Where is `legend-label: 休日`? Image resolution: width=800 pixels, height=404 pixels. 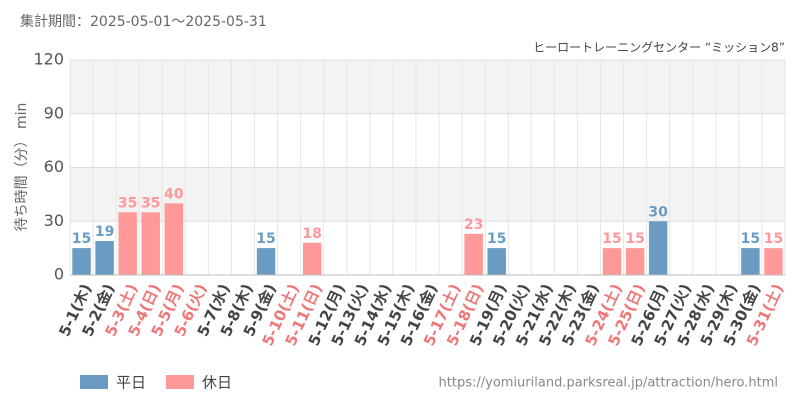
legend-label: 休日 is located at coordinates (217, 383).